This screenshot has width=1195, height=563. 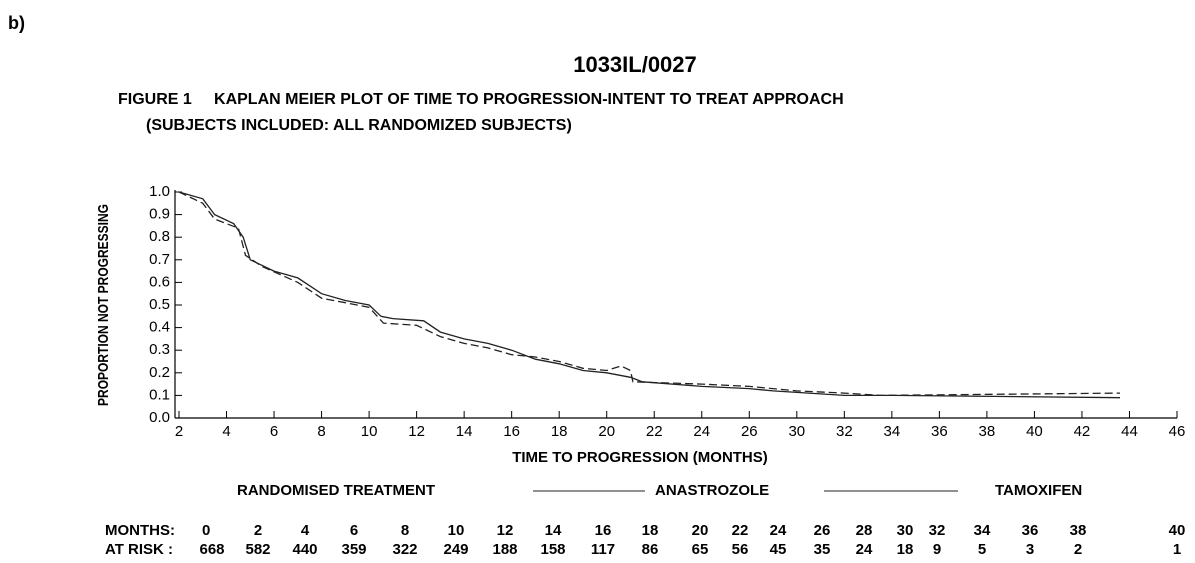 What do you see at coordinates (369, 431) in the screenshot?
I see `x-tick-label: 10` at bounding box center [369, 431].